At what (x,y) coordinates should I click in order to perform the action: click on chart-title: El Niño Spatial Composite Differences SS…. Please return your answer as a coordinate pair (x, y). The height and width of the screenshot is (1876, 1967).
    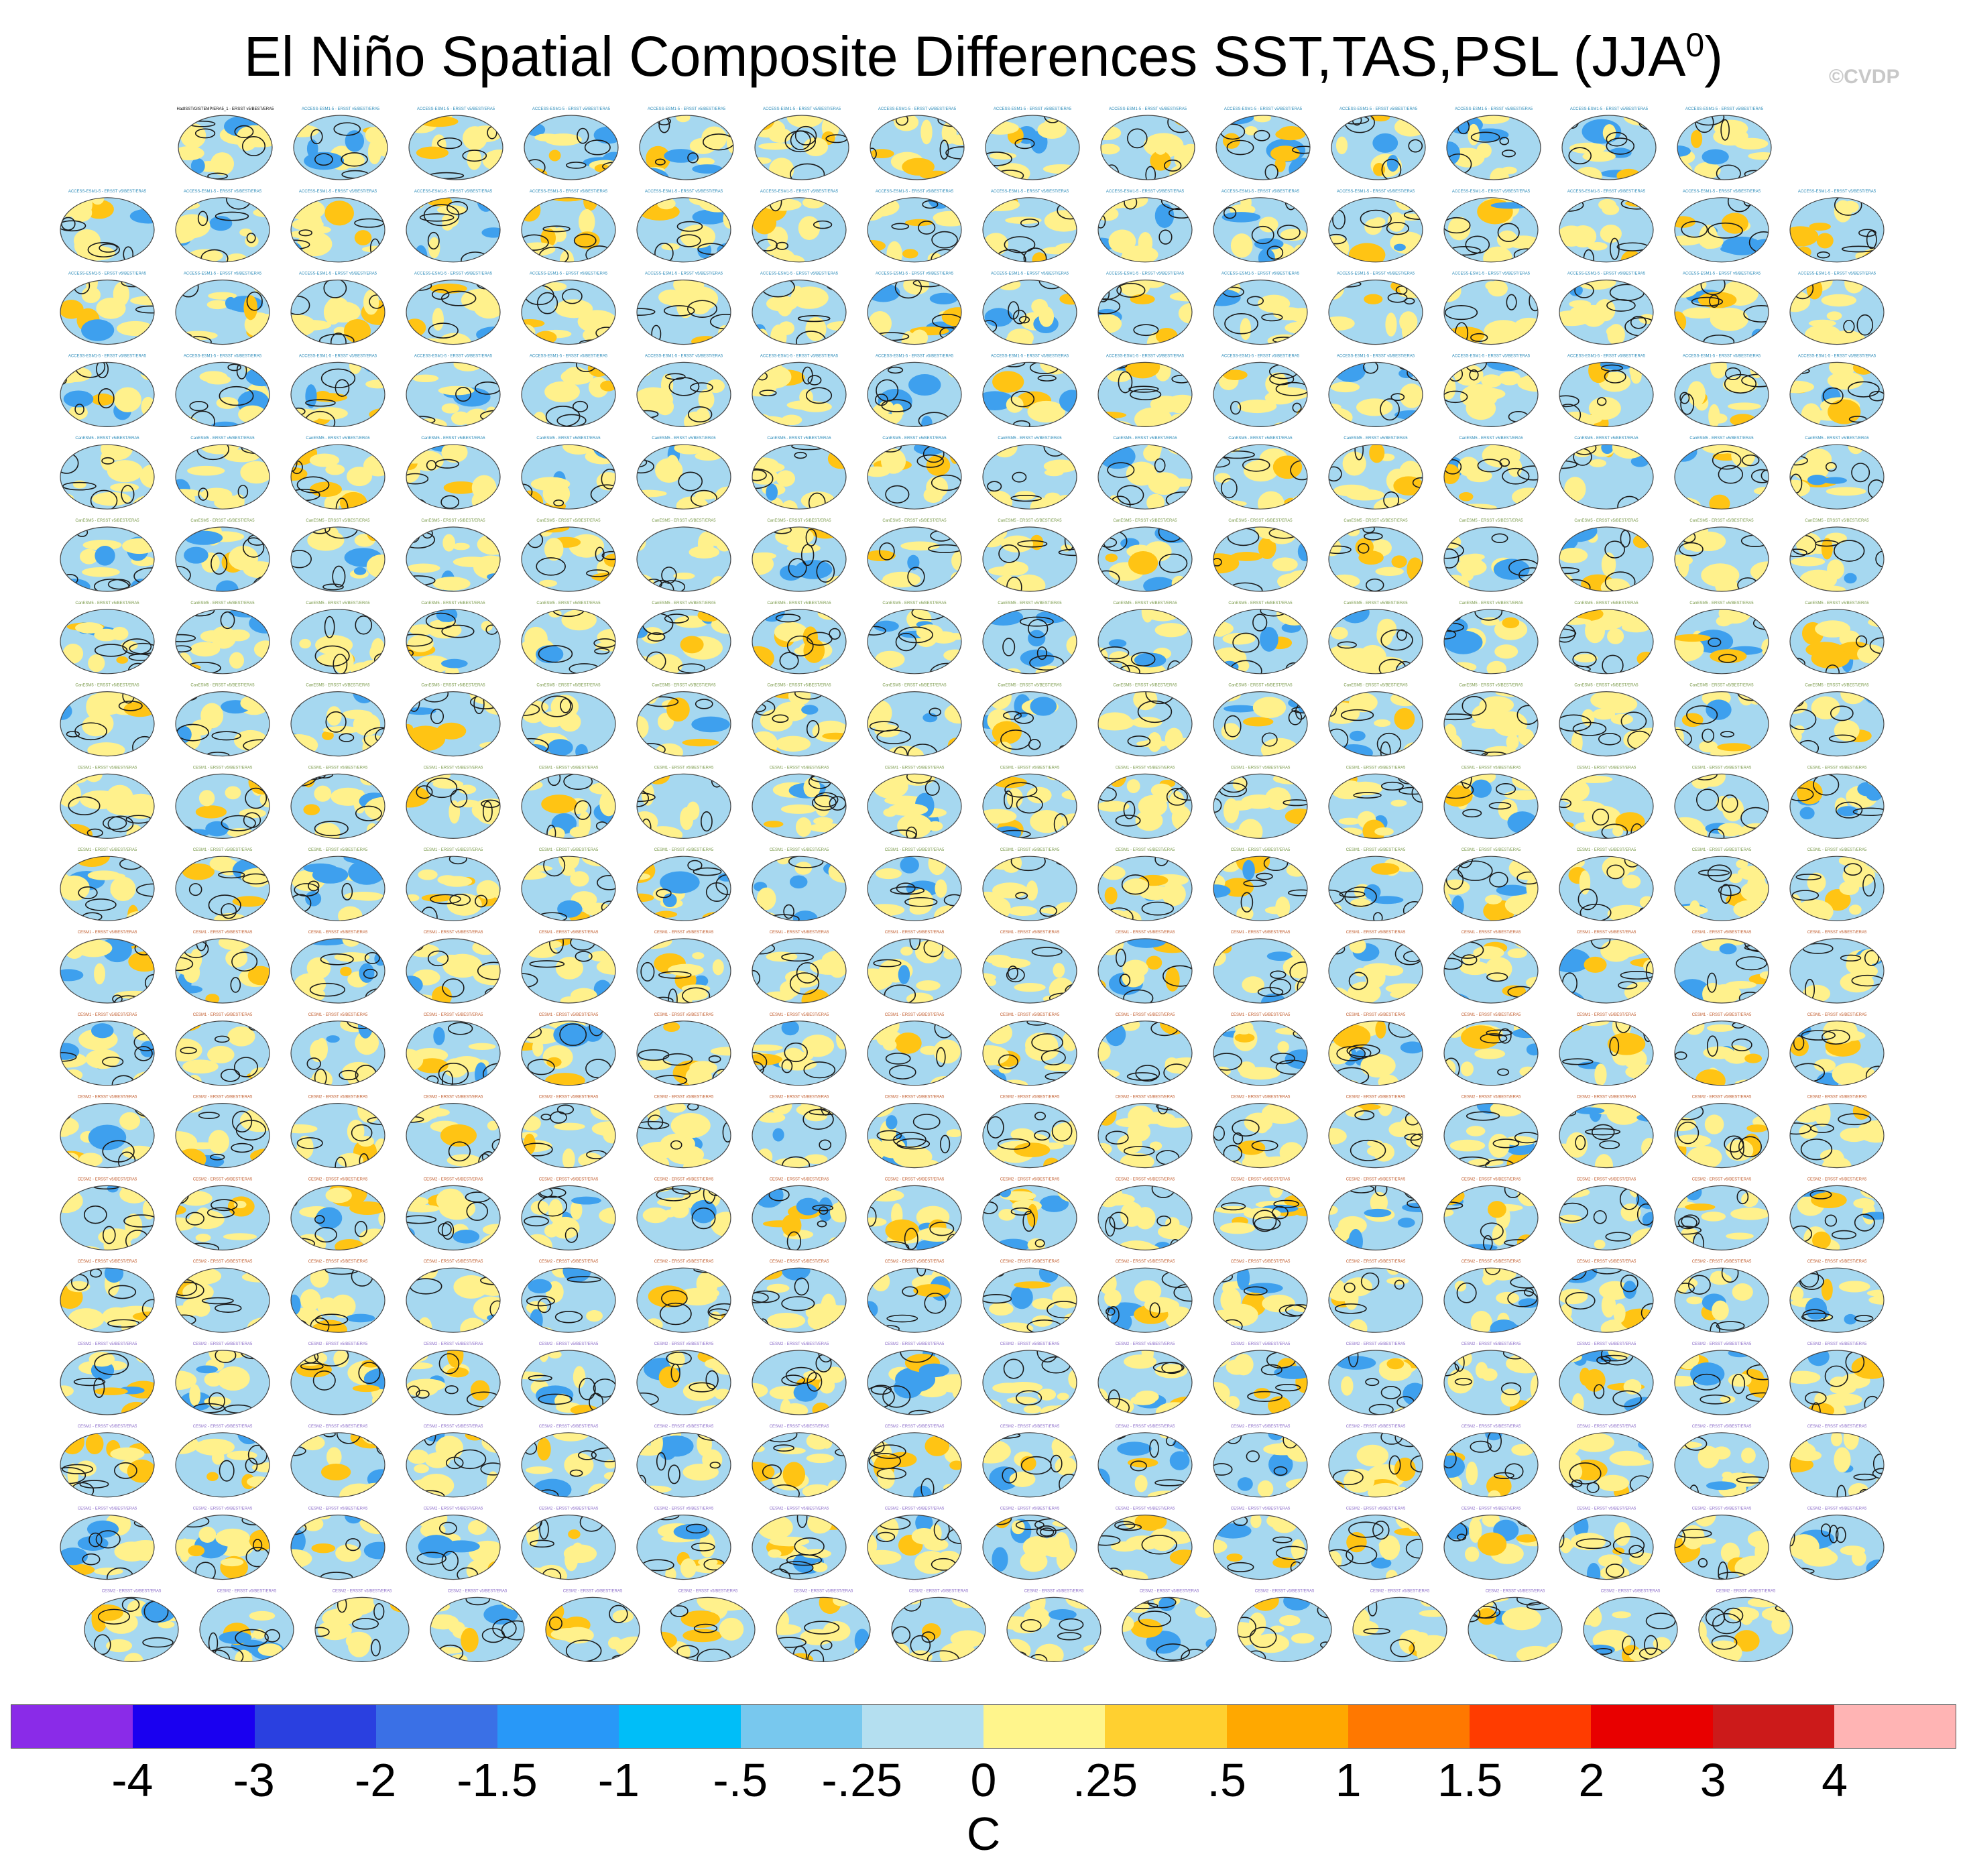
    Looking at the image, I should click on (983, 56).